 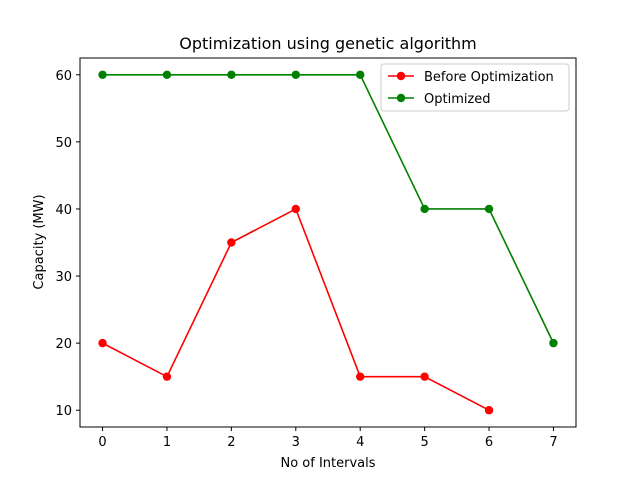 I want to click on legend-label: Optimized, so click(x=457, y=99).